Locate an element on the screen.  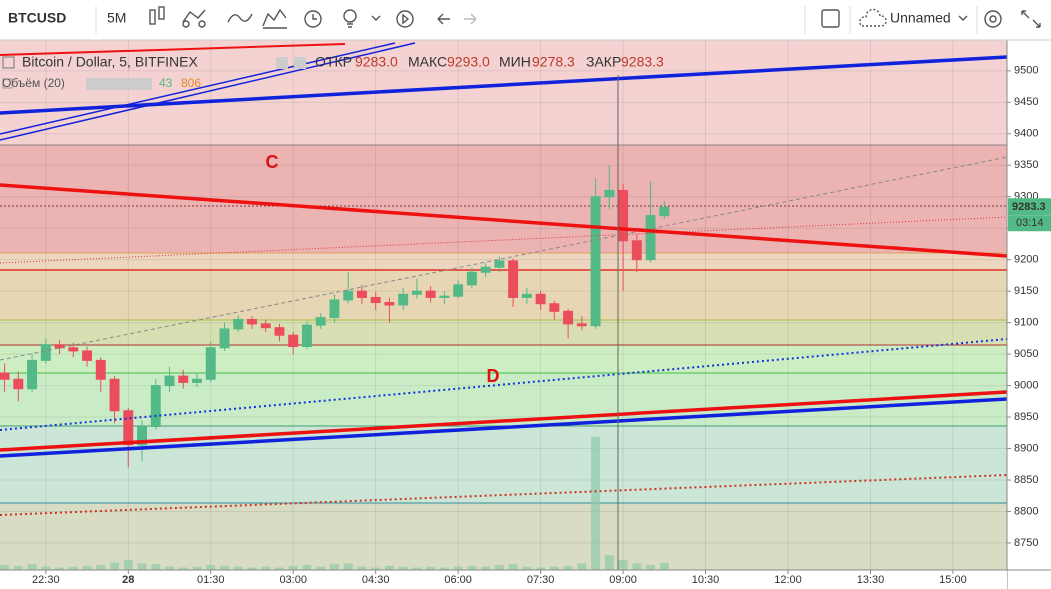
countdown-box is located at coordinates (1029, 223).